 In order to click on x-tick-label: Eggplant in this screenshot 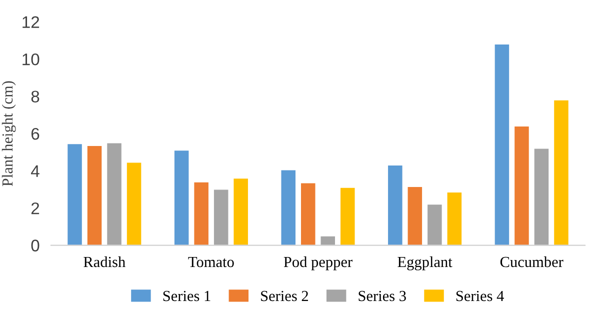, I will do `click(425, 263)`.